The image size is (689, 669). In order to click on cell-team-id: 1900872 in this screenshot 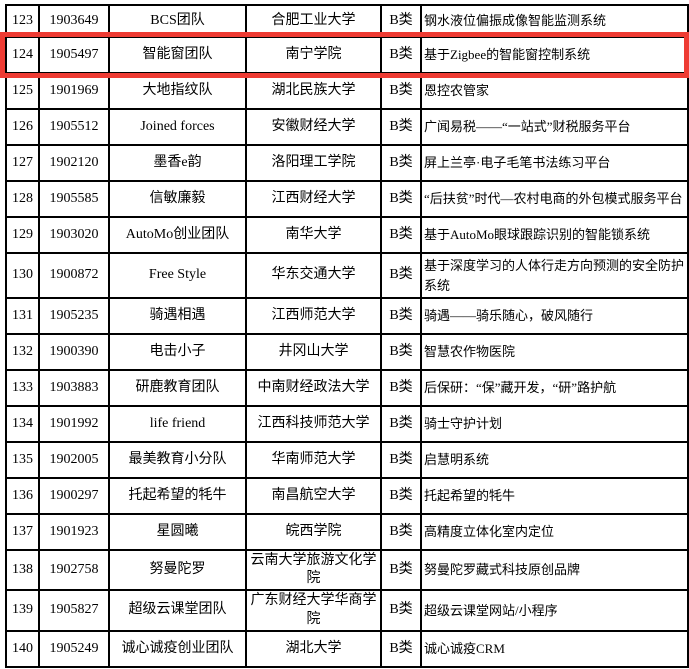, I will do `click(74, 275)`.